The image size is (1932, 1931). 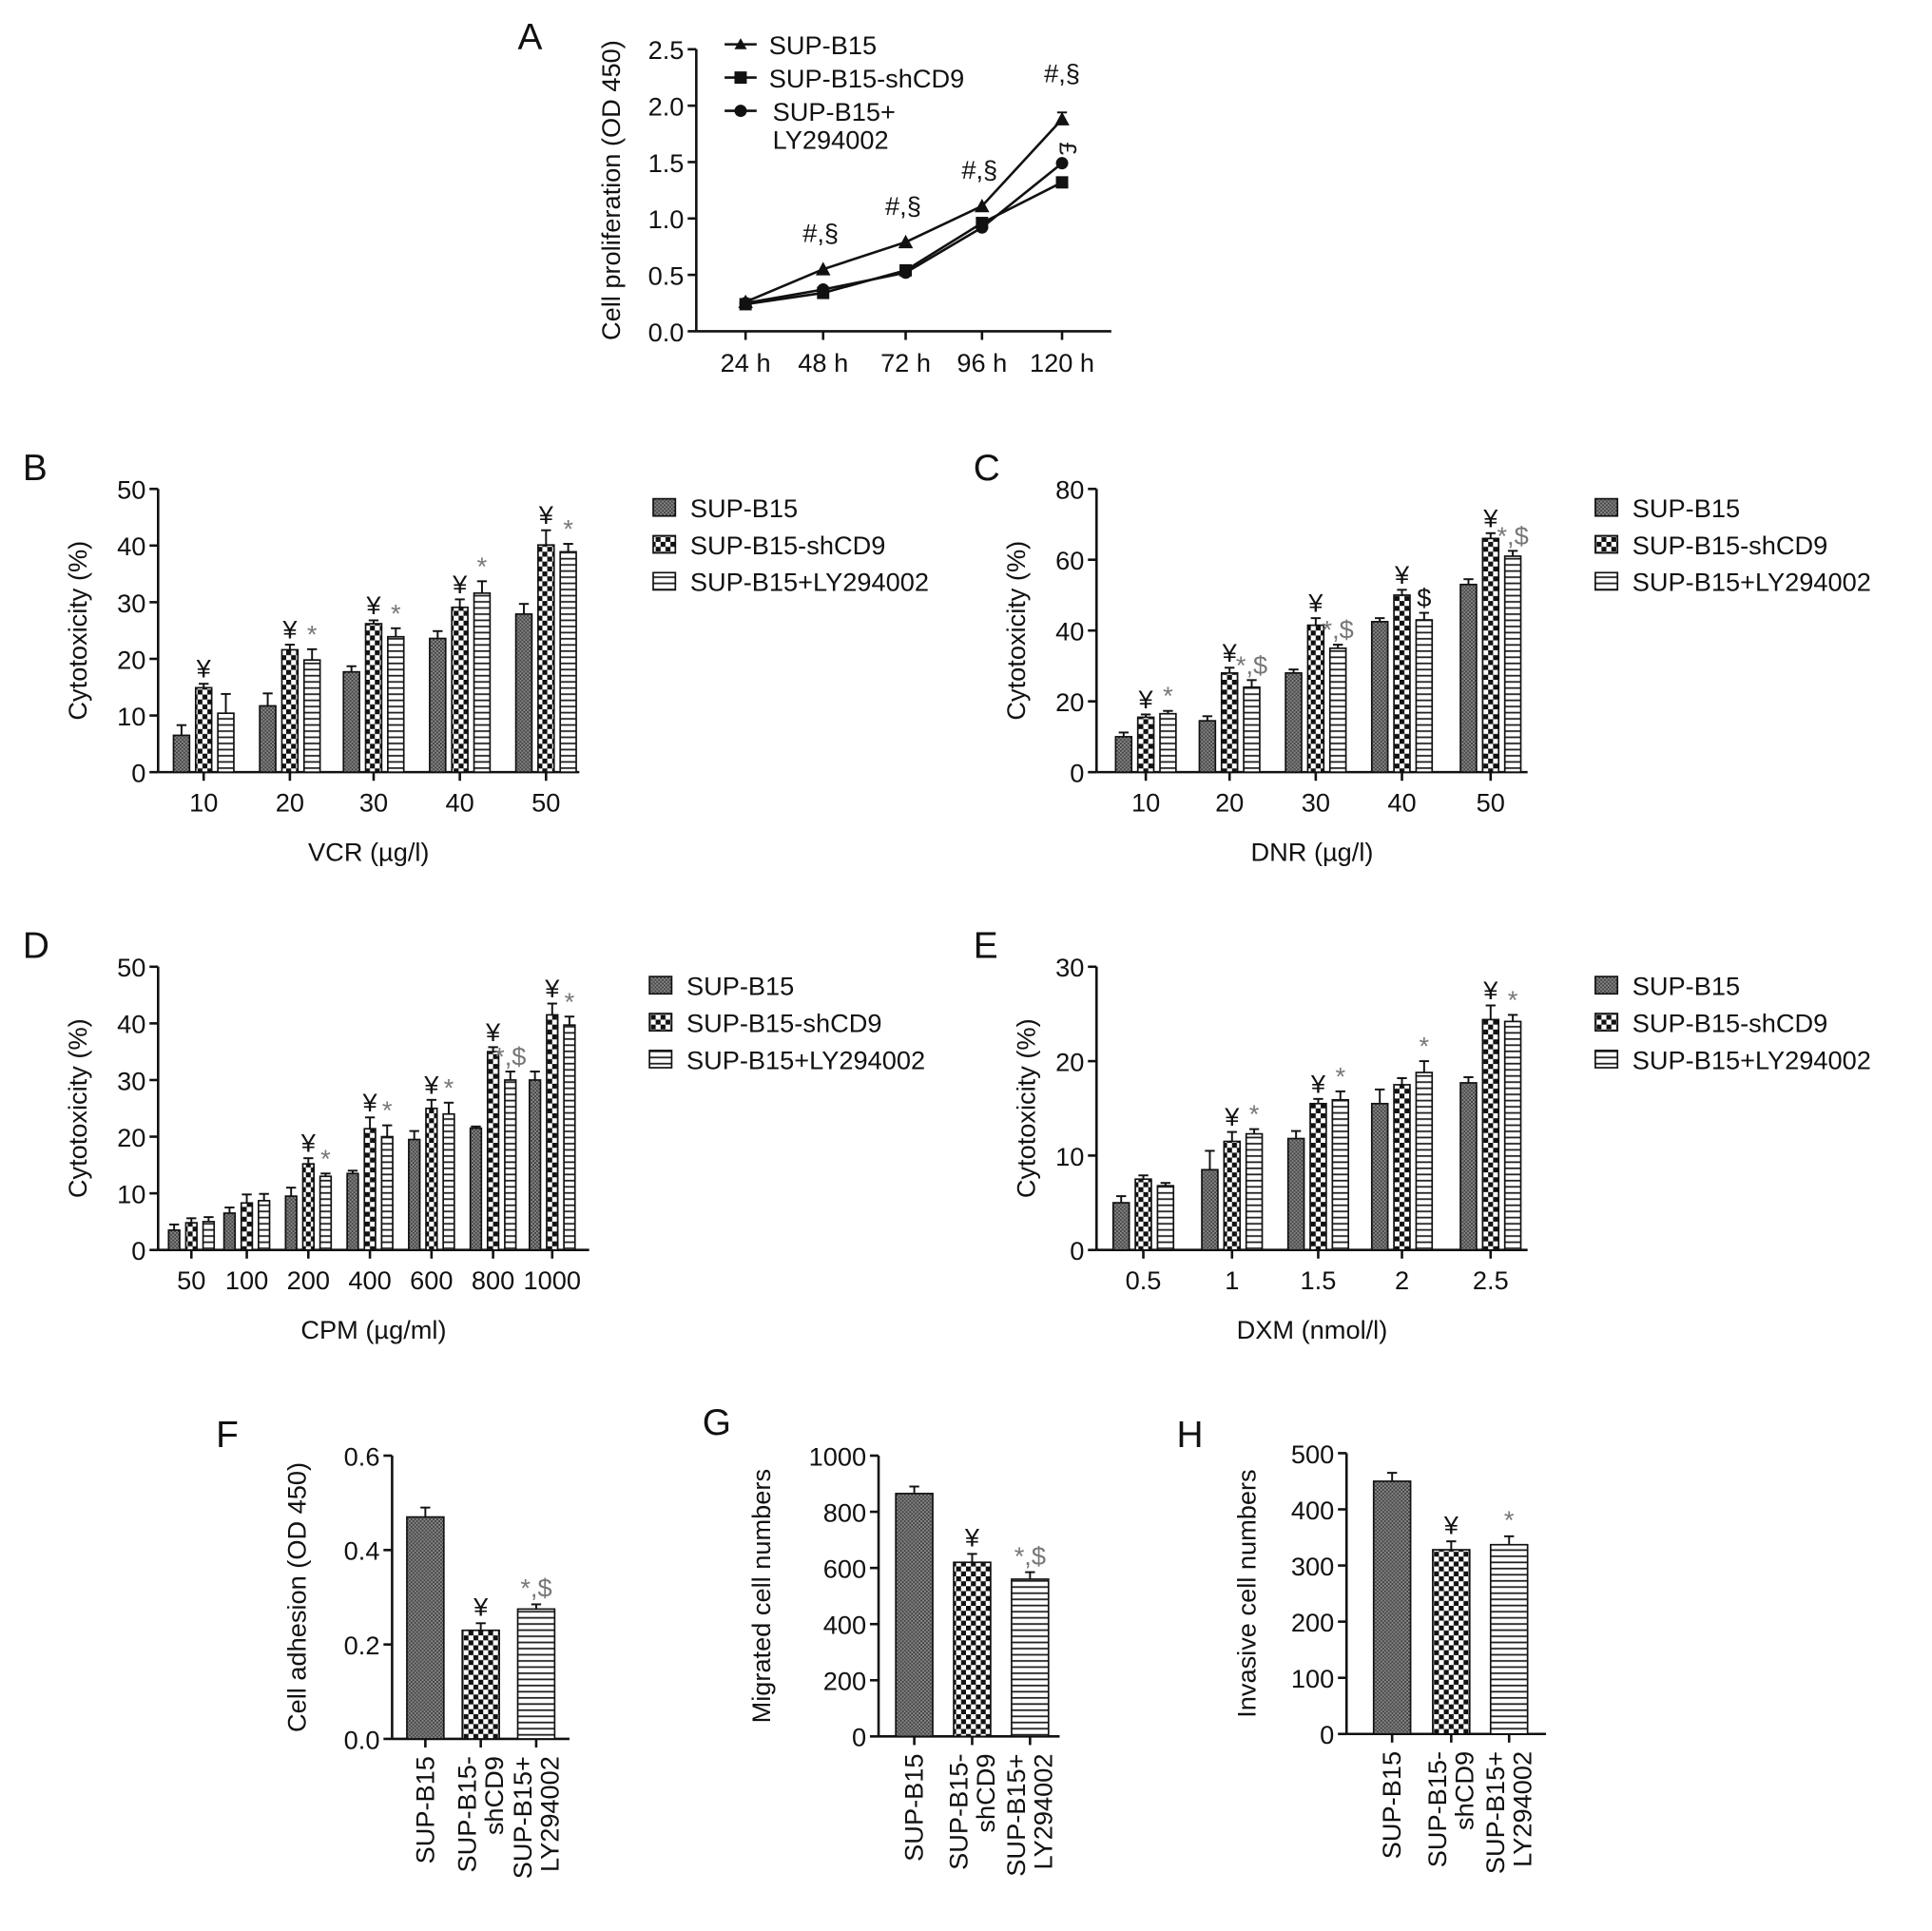 What do you see at coordinates (666, 163) in the screenshot?
I see `y-tick-label: 1.5` at bounding box center [666, 163].